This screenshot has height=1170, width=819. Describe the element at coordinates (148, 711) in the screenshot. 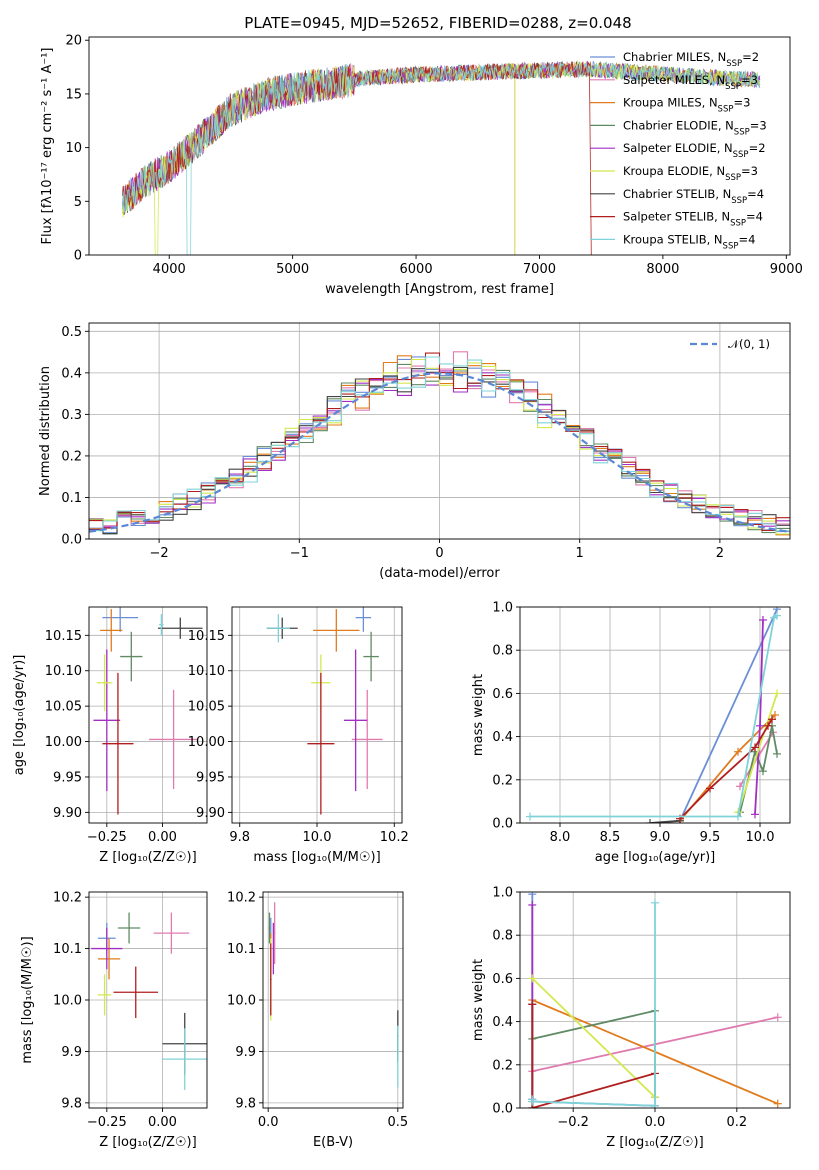

I see `plot-area-age_vs_Z` at that location.